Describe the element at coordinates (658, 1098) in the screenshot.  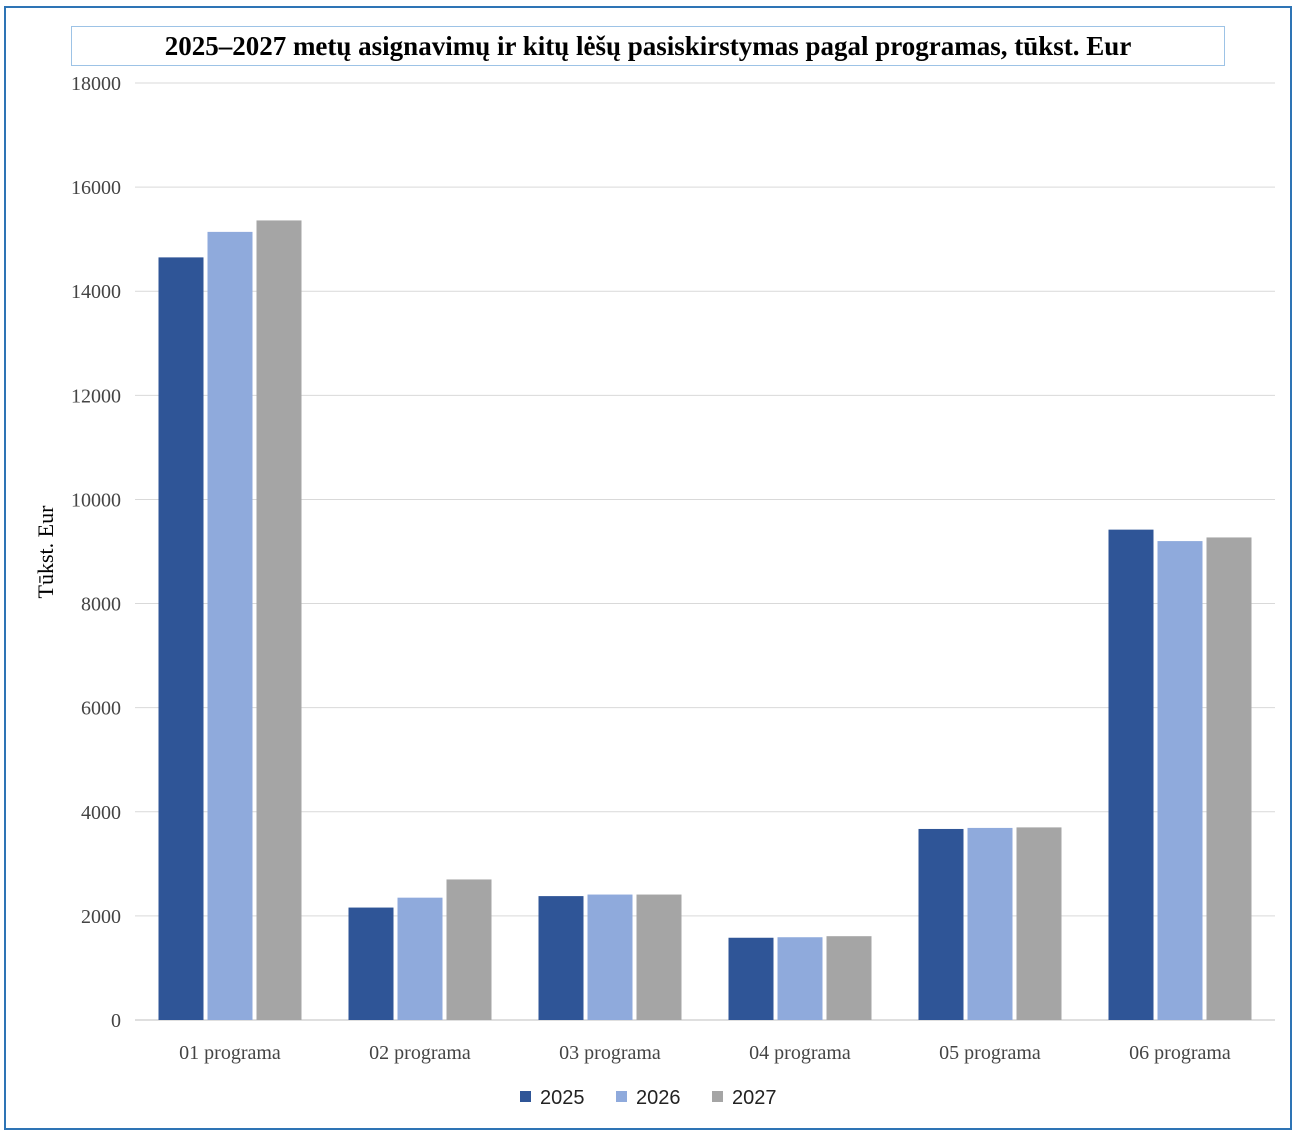
I see `legend-label: 2026` at that location.